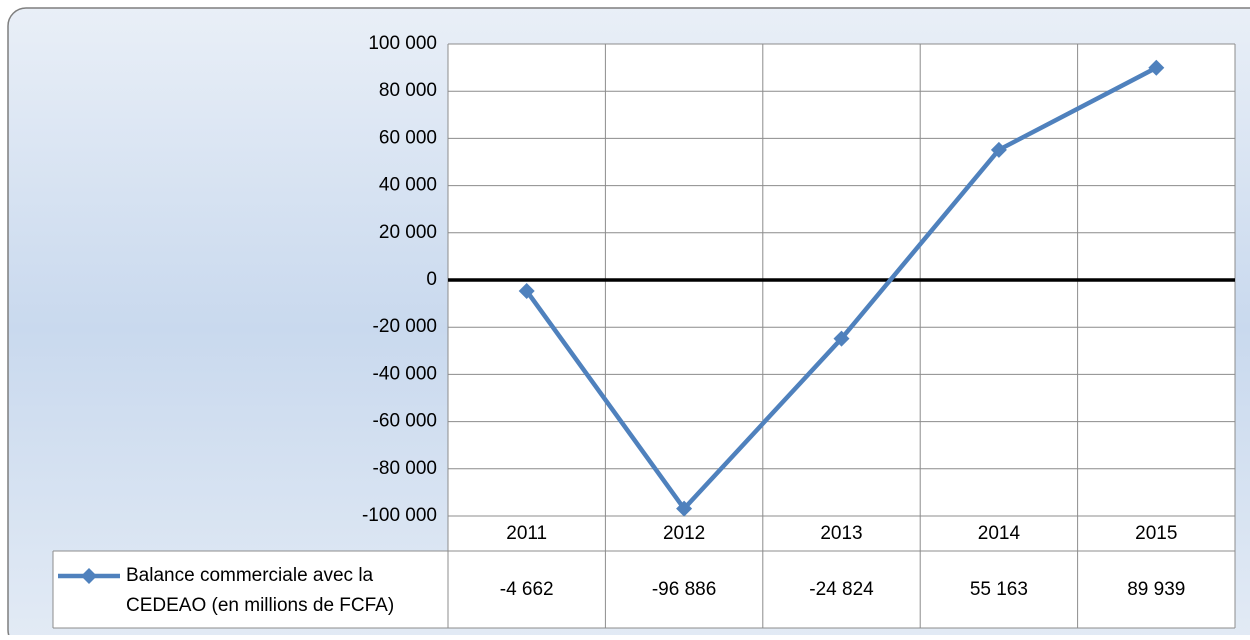 The height and width of the screenshot is (640, 1250). I want to click on y-tick-label: -80 000, so click(405, 468).